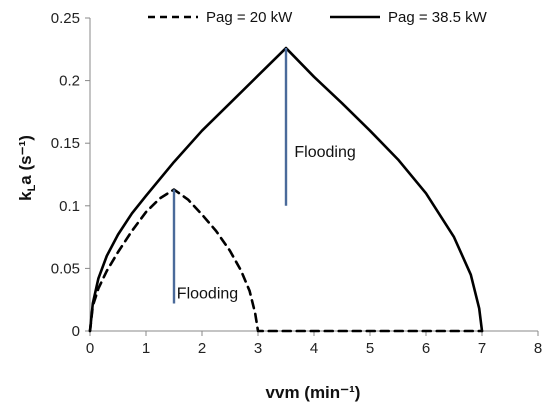 This screenshot has height=404, width=550. What do you see at coordinates (69, 206) in the screenshot?
I see `y-tick-label: 0.1` at bounding box center [69, 206].